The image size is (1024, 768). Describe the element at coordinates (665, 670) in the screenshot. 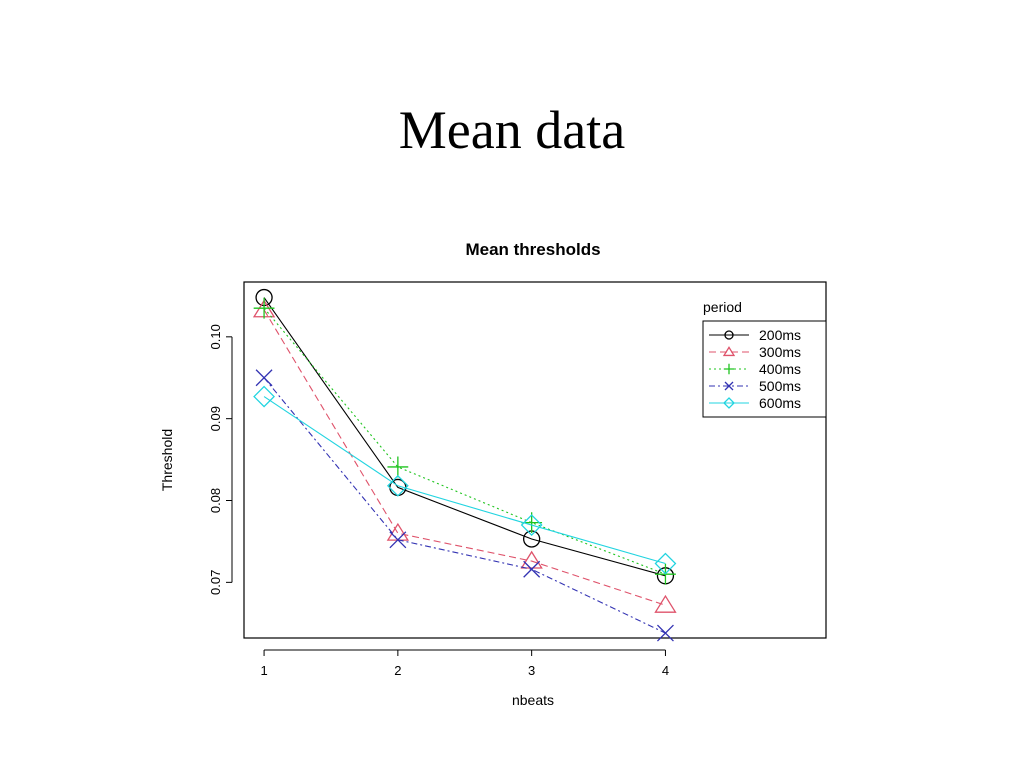

I see `x-tick-label: 4` at that location.